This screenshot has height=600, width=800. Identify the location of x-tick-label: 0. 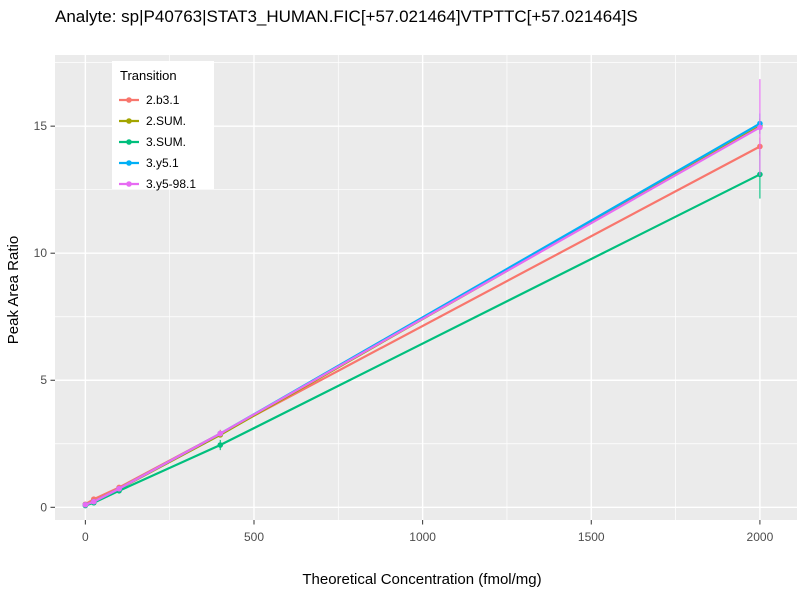
(85, 537).